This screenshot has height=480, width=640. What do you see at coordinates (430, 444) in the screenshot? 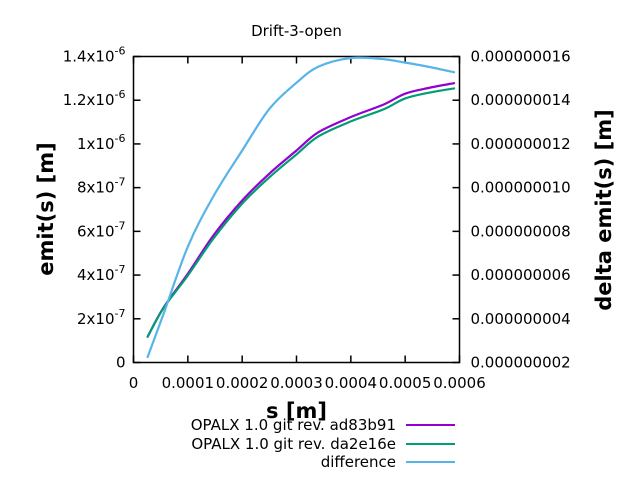
I see `legend-line-sample-green` at bounding box center [430, 444].